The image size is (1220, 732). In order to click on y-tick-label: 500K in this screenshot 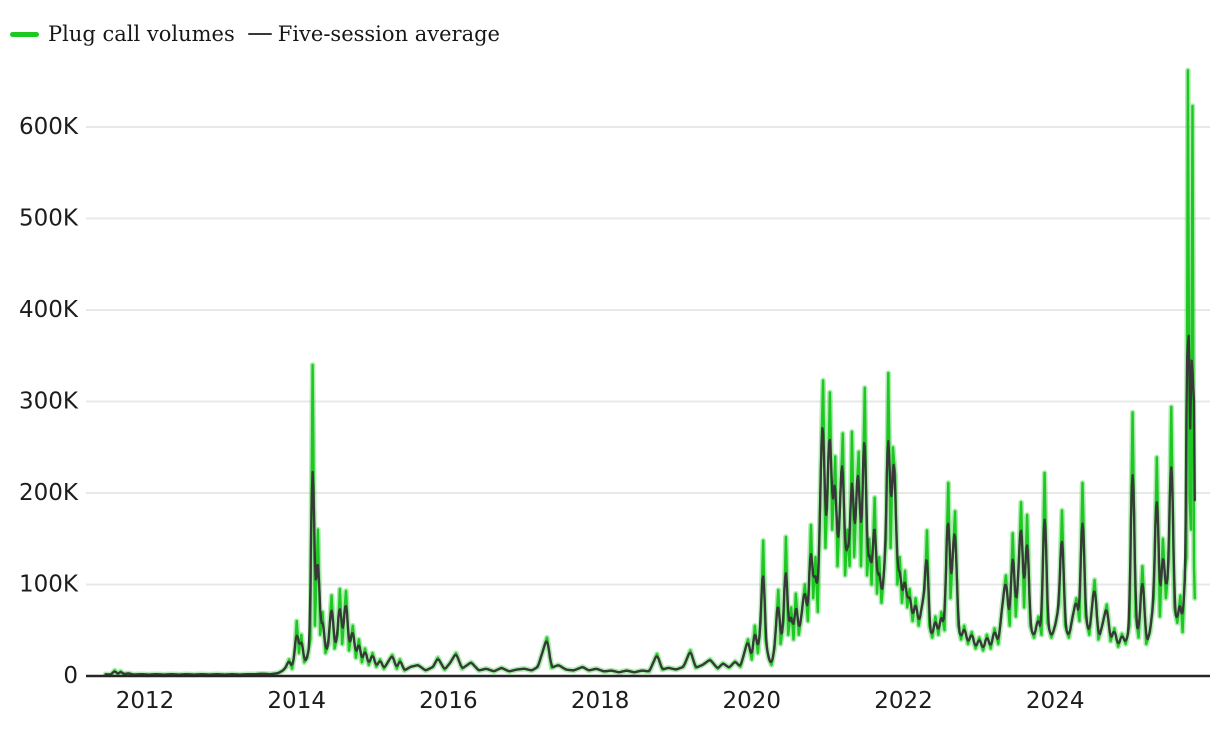, I will do `click(49, 219)`.